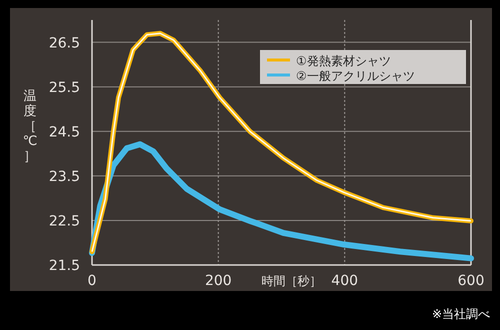 The width and height of the screenshot is (500, 330). I want to click on x-axis-title: 時間［秒］, so click(292, 281).